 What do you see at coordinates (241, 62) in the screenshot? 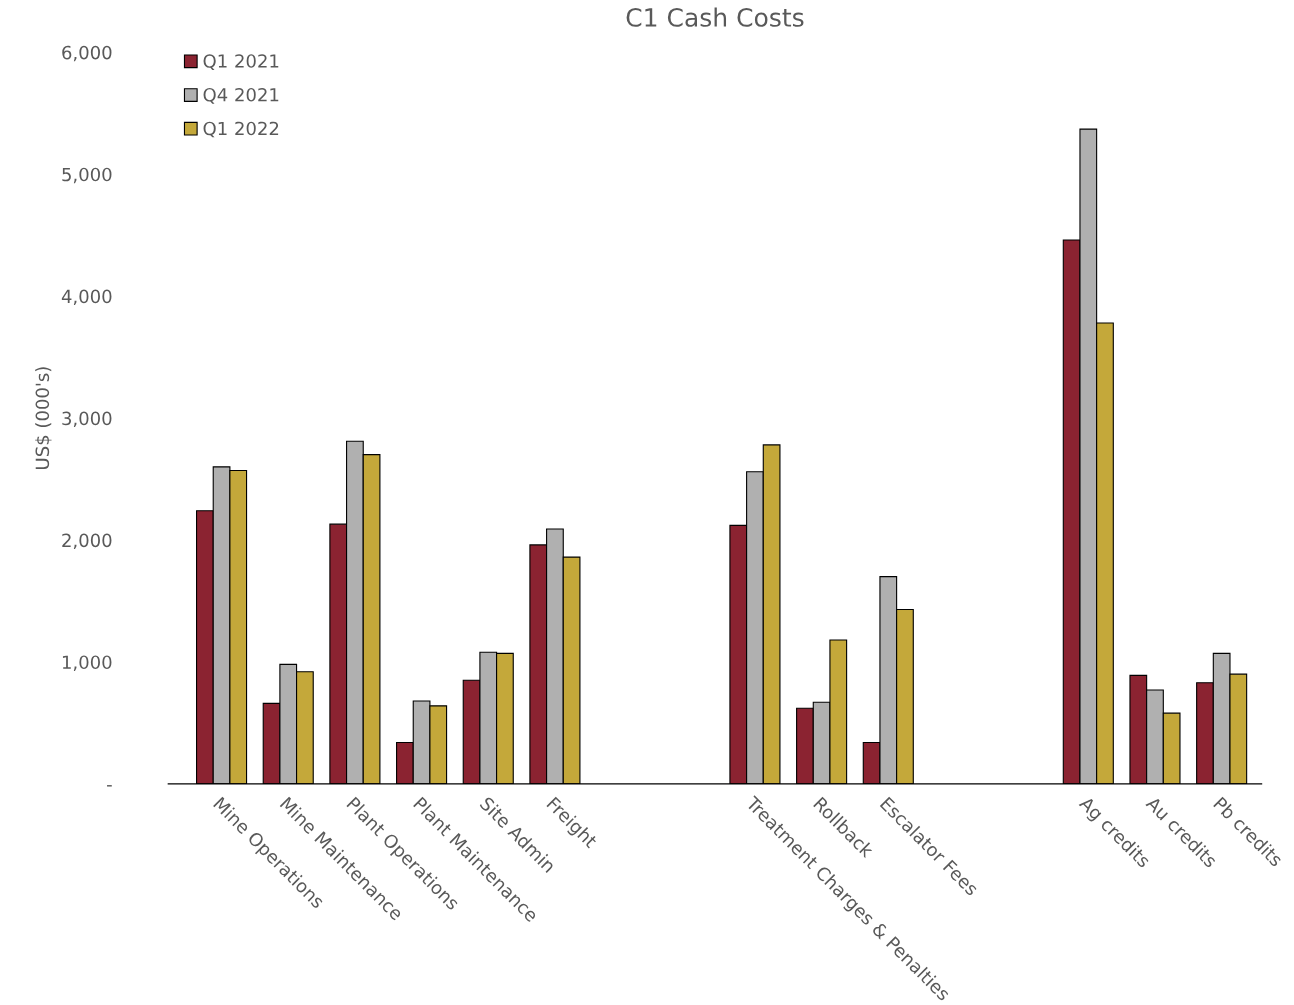
I see `legend-label: Q1 2021` at bounding box center [241, 62].